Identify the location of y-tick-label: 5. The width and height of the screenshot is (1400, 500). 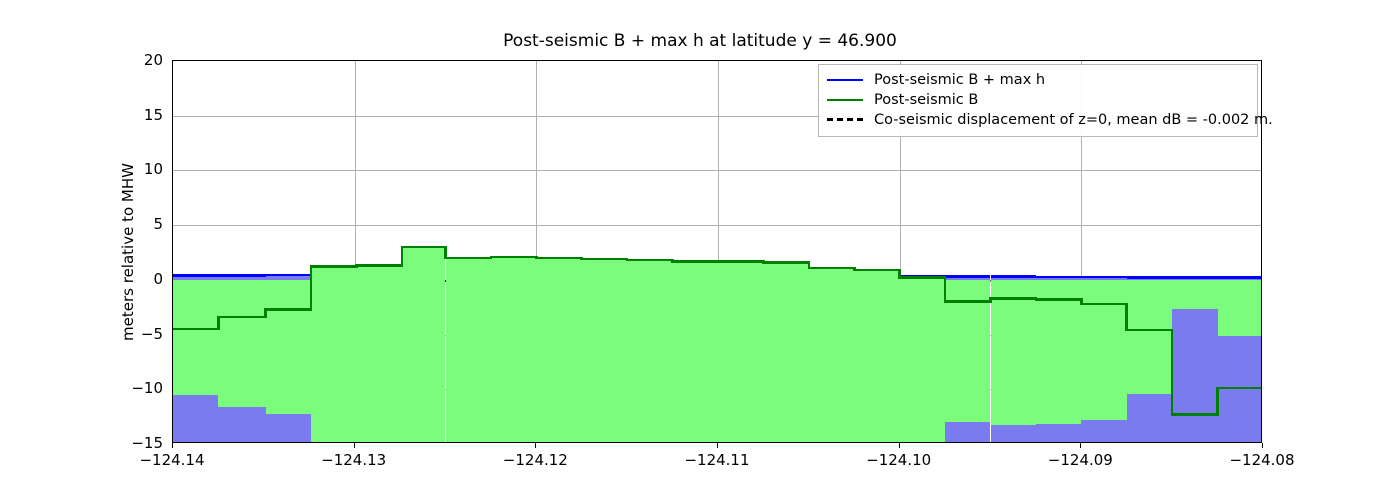
(158, 224).